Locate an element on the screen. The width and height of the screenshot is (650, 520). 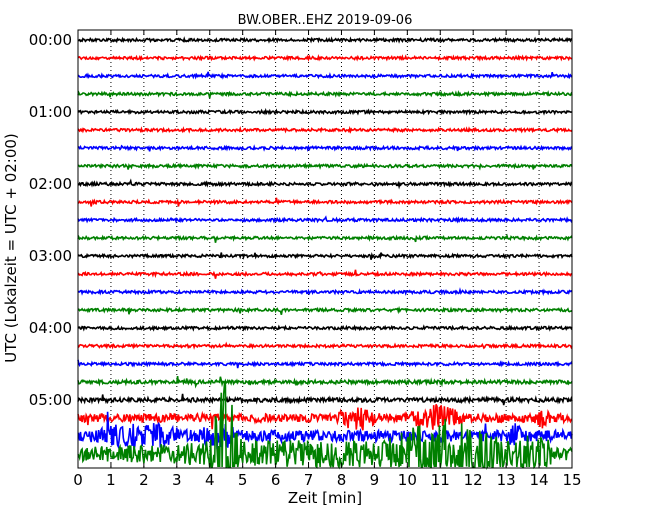
x-tick-label: 2 is located at coordinates (144, 480).